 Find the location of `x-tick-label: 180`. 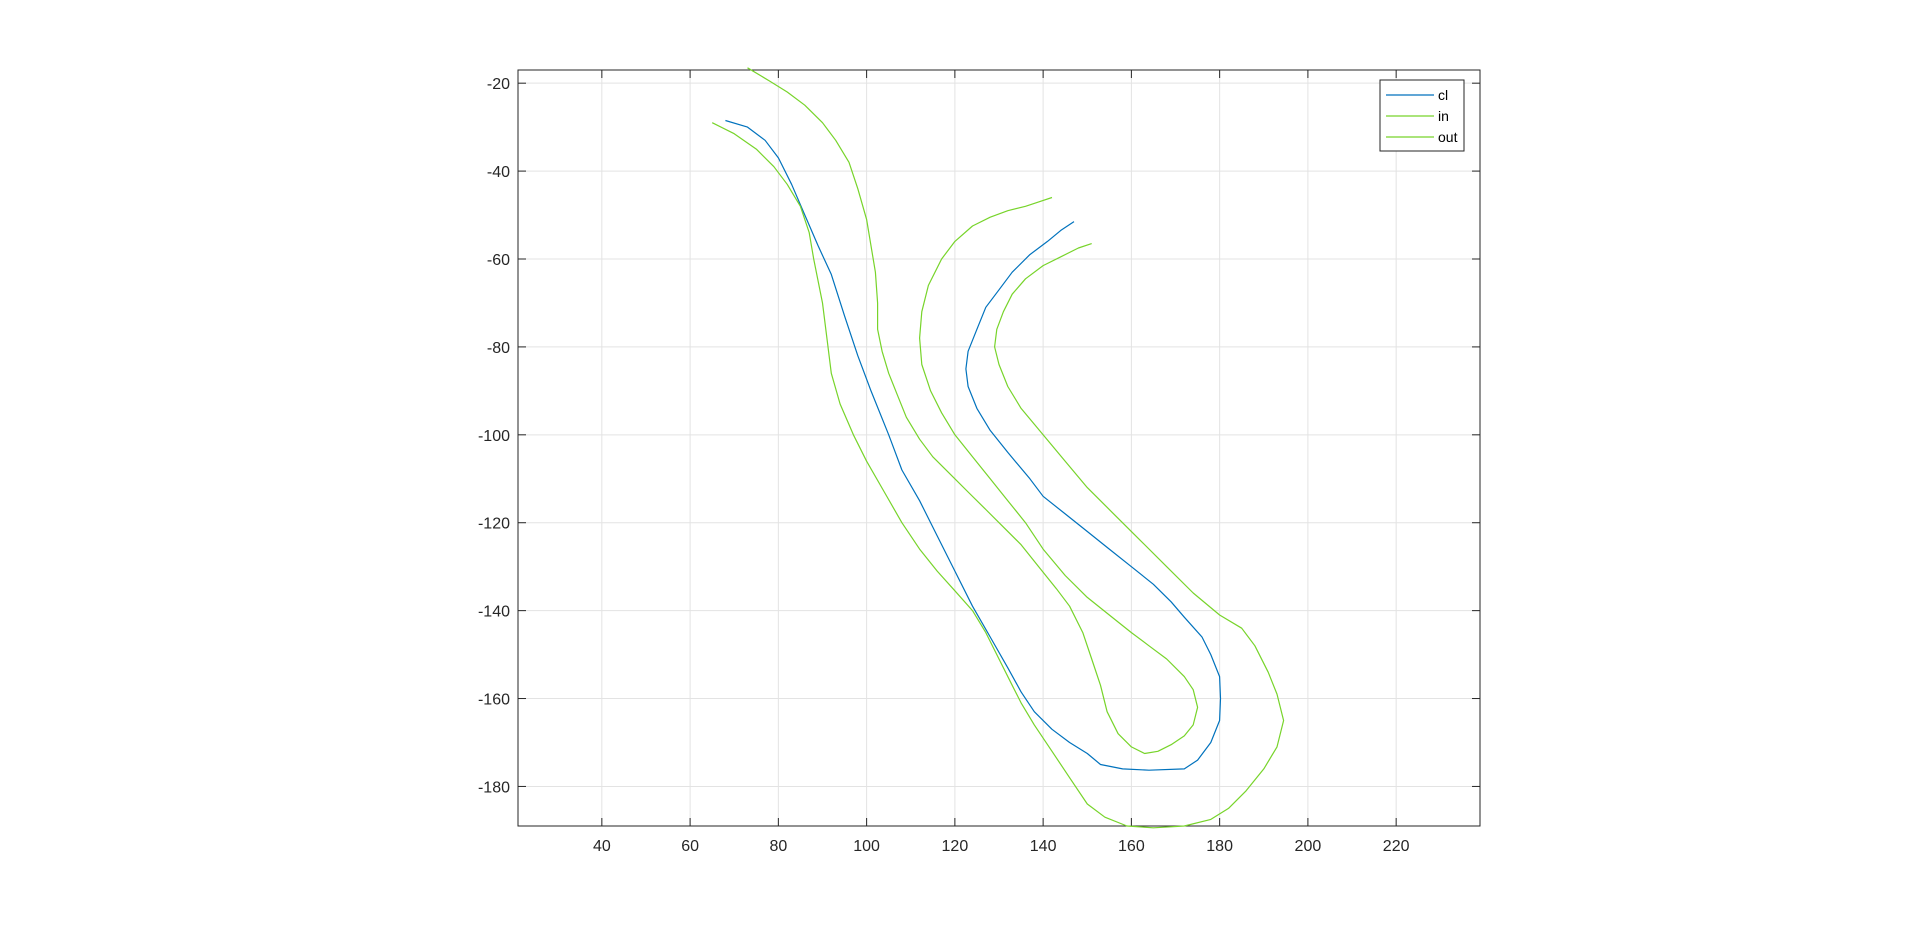

x-tick-label: 180 is located at coordinates (1219, 846).